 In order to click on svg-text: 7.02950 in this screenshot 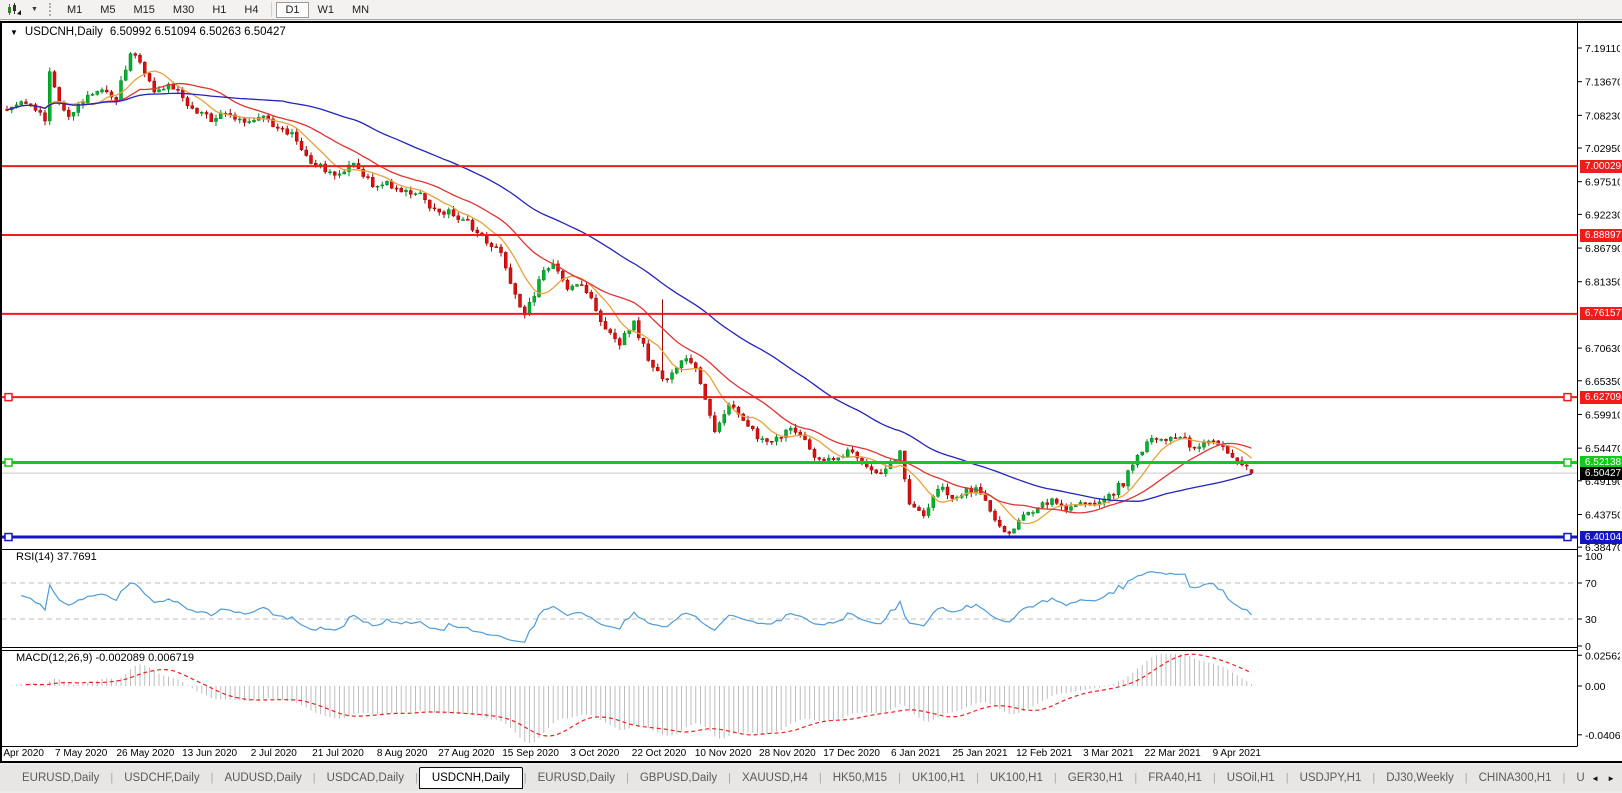, I will do `click(1602, 149)`.